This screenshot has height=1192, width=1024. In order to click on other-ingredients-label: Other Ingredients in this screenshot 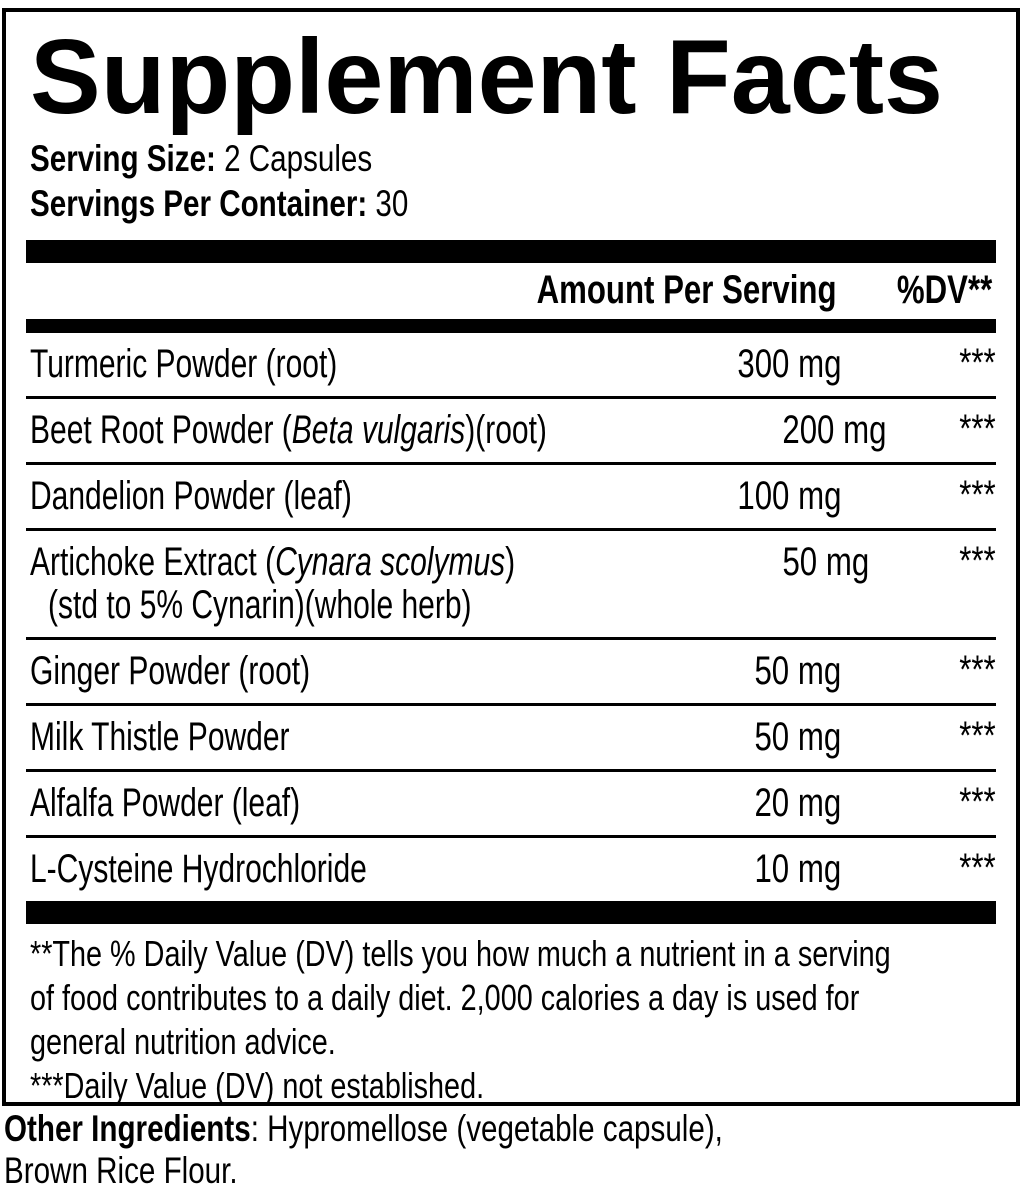, I will do `click(127, 1128)`.